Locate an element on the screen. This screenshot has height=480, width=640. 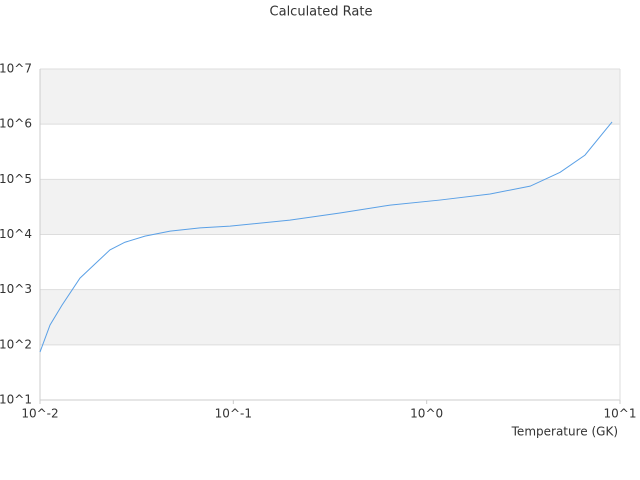
y-tick-label: 10^4 is located at coordinates (16, 234).